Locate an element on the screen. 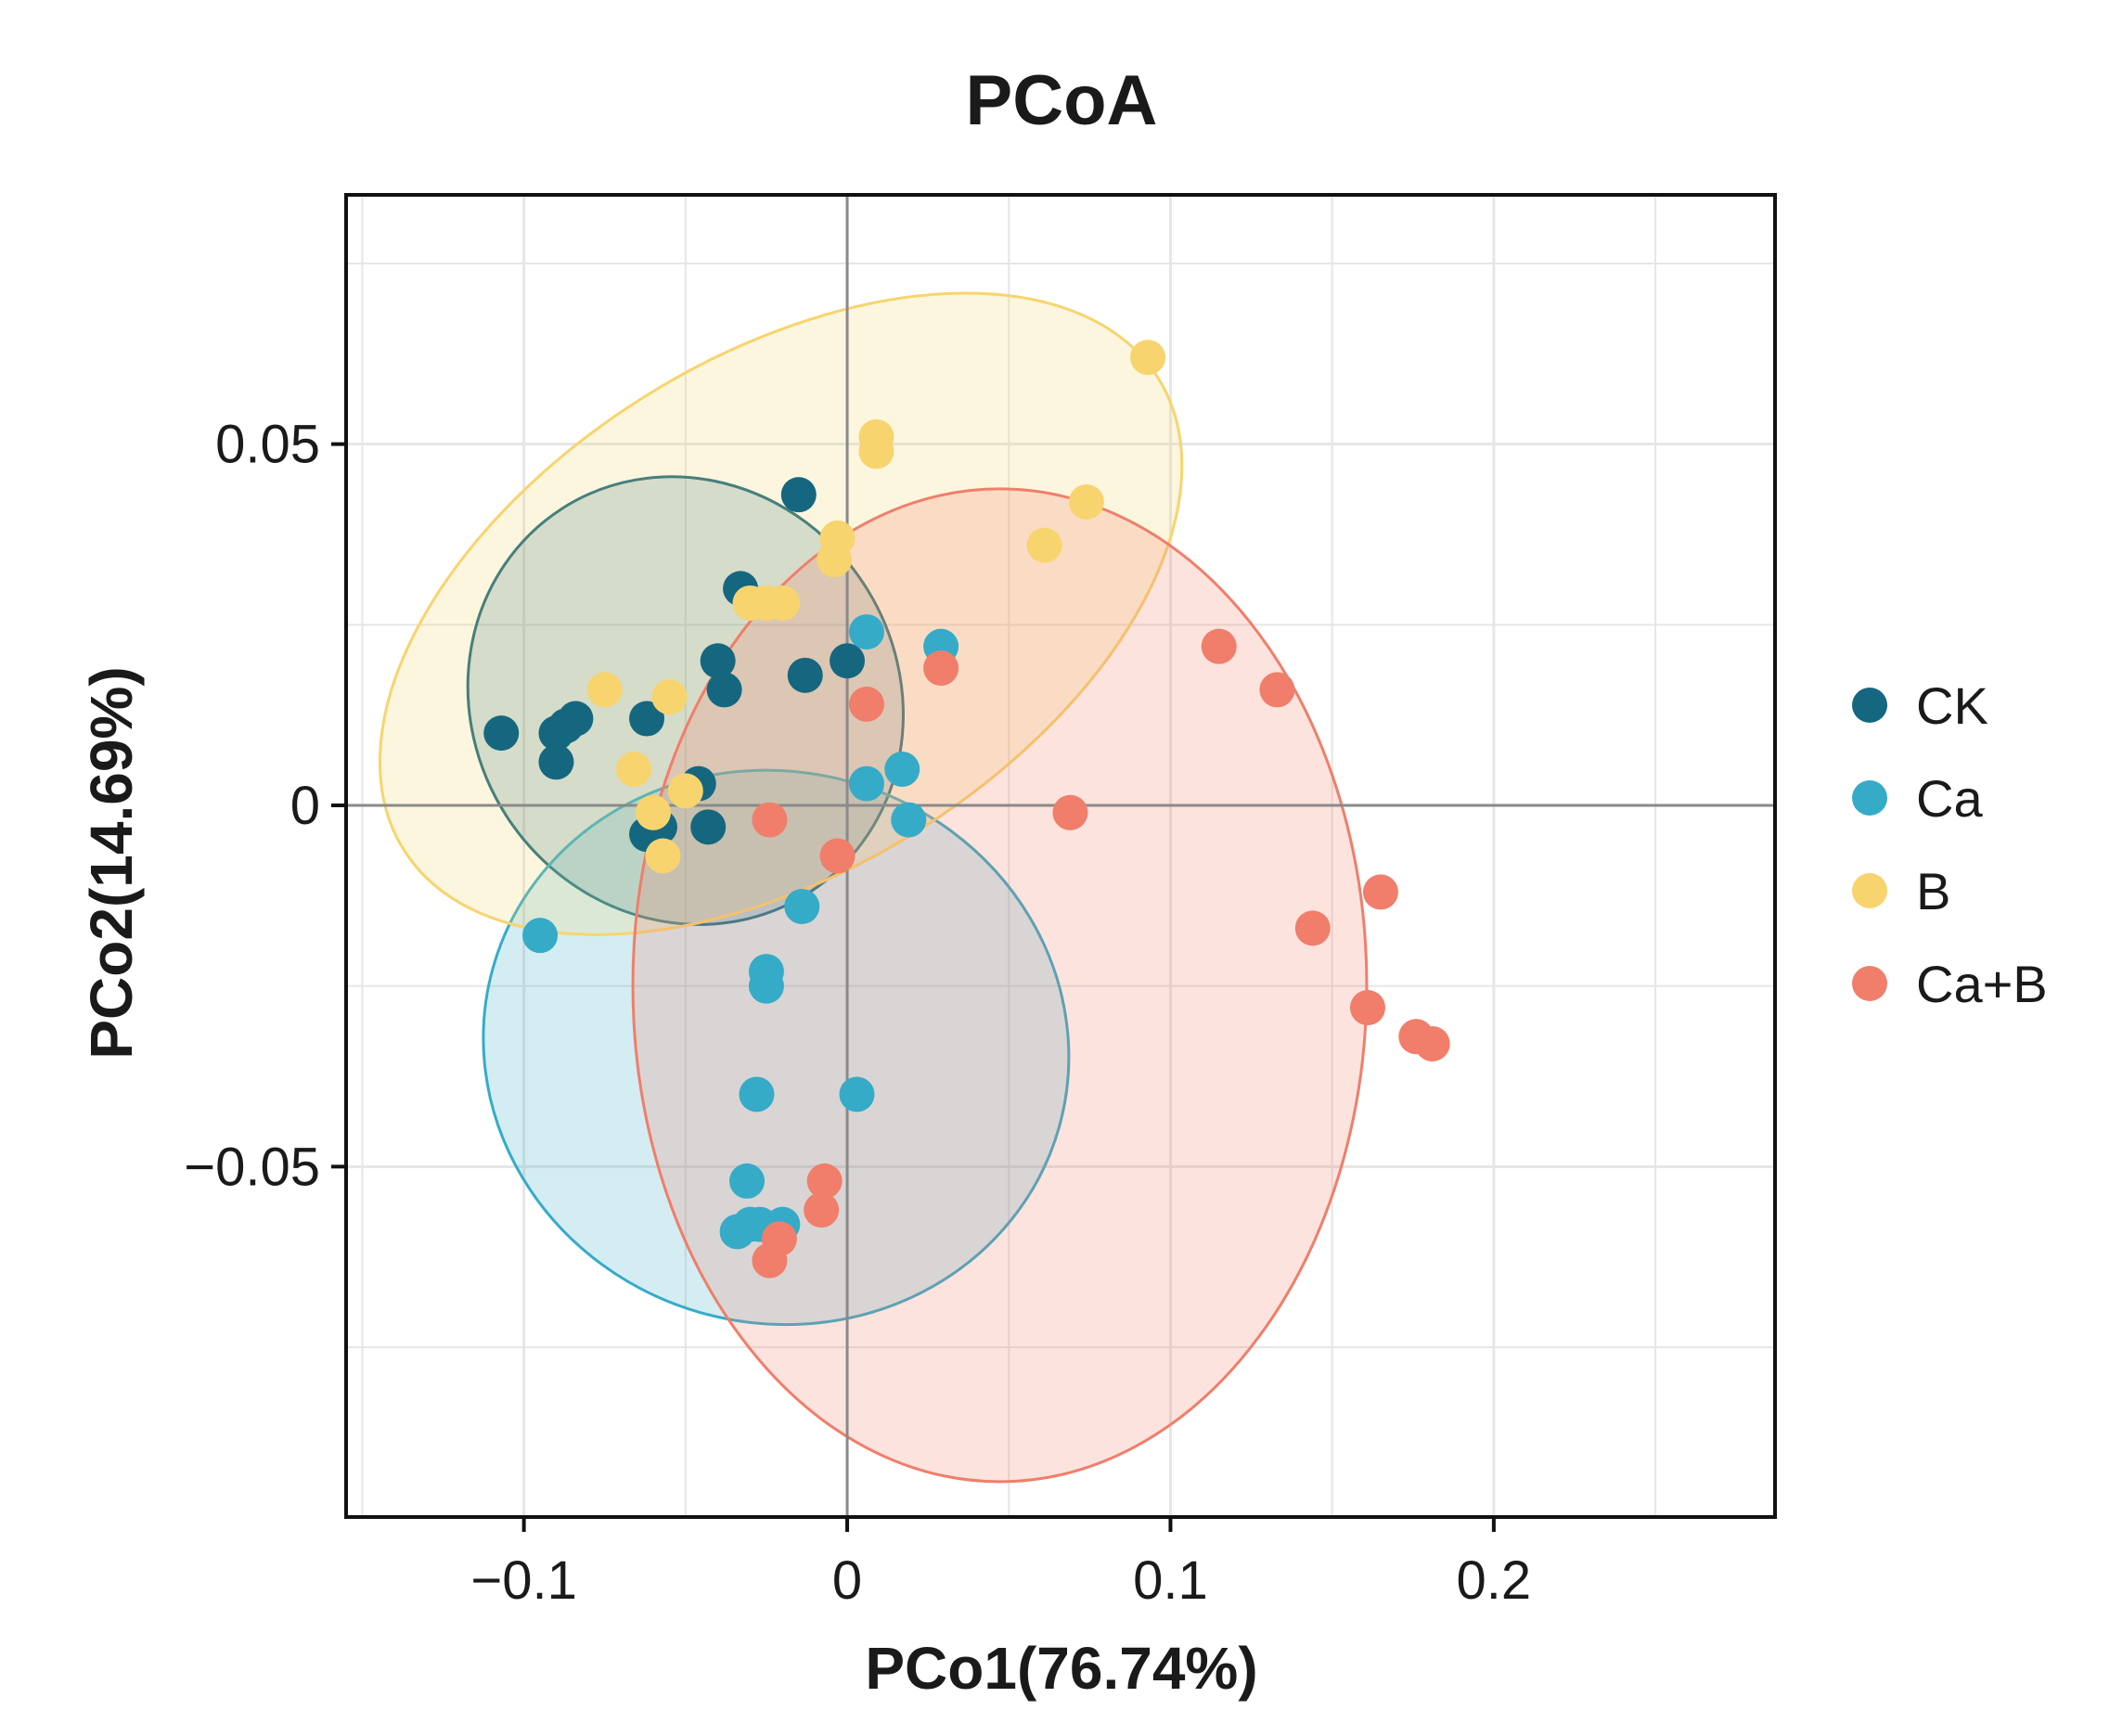  y-tick-label: −0.05 is located at coordinates (252, 1167).